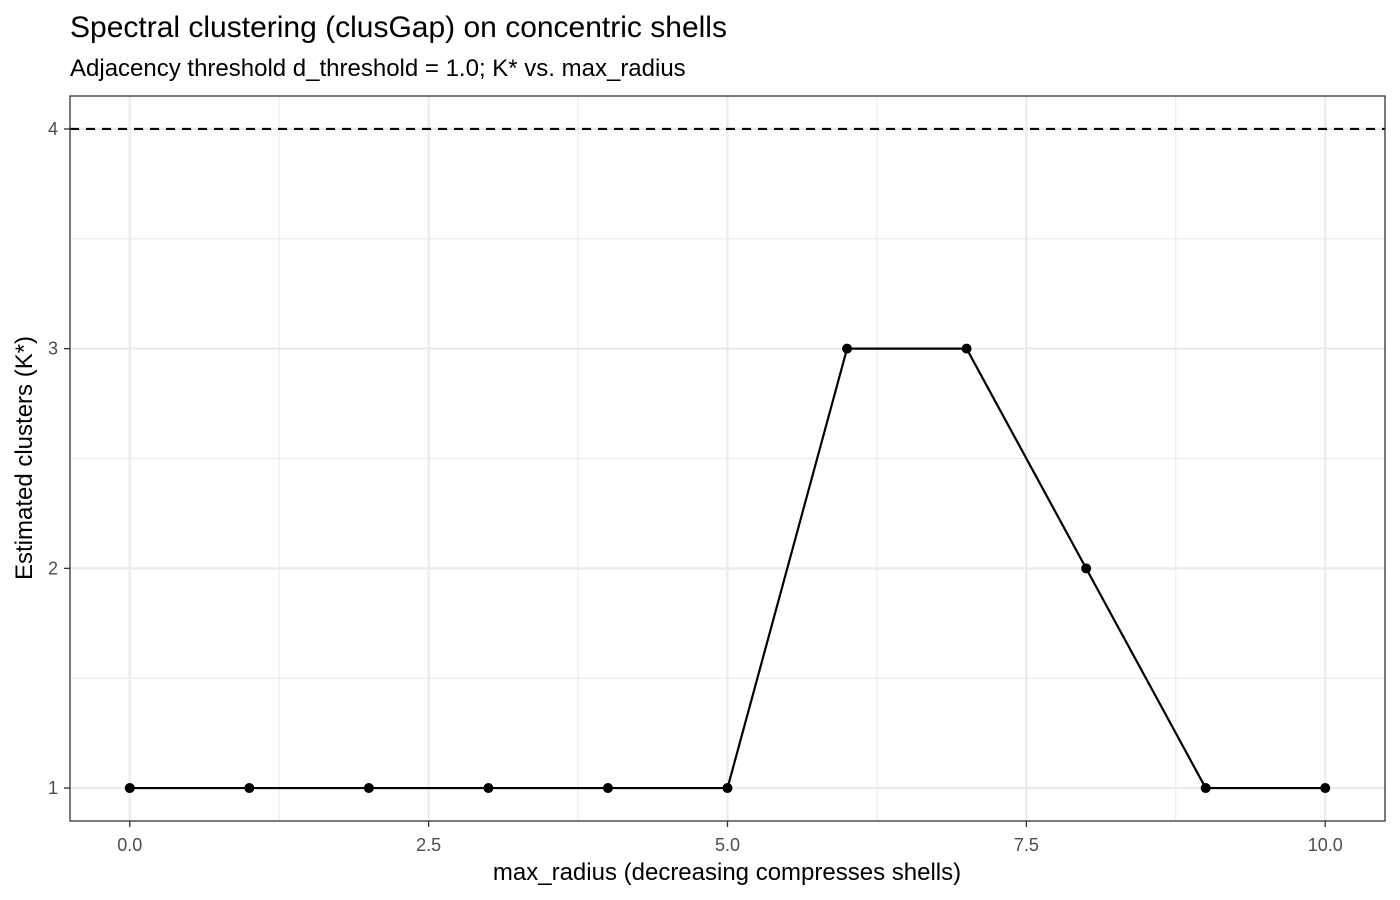 This screenshot has width=1400, height=900. What do you see at coordinates (129, 845) in the screenshot?
I see `x-tick-label: 0.0` at bounding box center [129, 845].